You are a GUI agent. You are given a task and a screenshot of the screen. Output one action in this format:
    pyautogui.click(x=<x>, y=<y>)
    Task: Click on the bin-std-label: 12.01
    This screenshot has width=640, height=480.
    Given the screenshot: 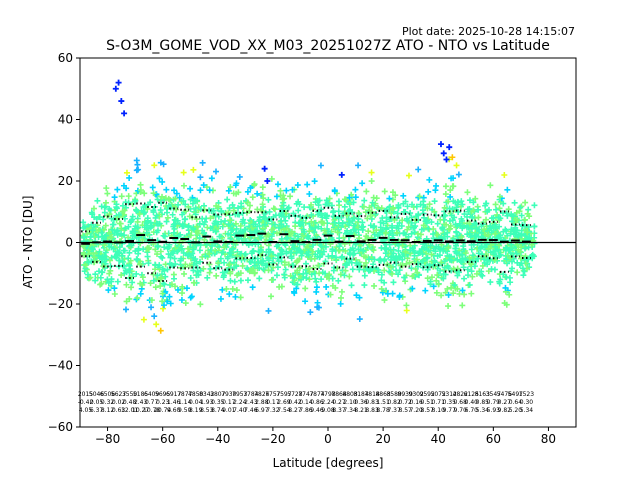 What is the action you would take?
    pyautogui.click(x=129, y=410)
    